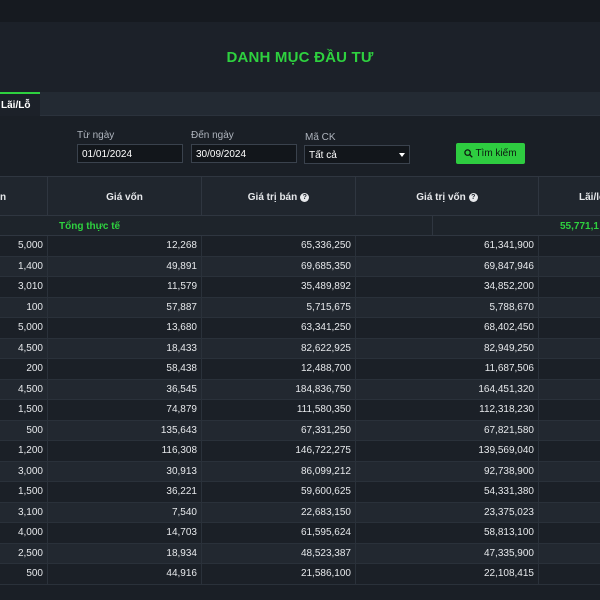  Describe the element at coordinates (447, 266) in the screenshot. I see `cost-value-cell: 69,847,946` at that location.